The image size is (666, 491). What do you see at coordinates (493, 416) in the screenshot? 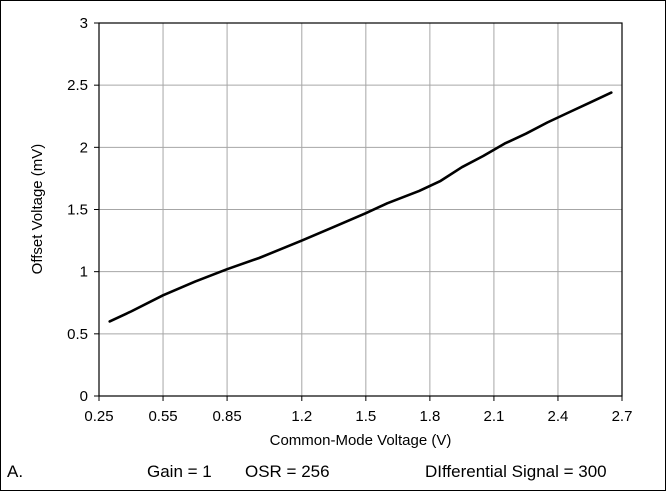
I see `x-tick-label: 2.1` at bounding box center [493, 416].